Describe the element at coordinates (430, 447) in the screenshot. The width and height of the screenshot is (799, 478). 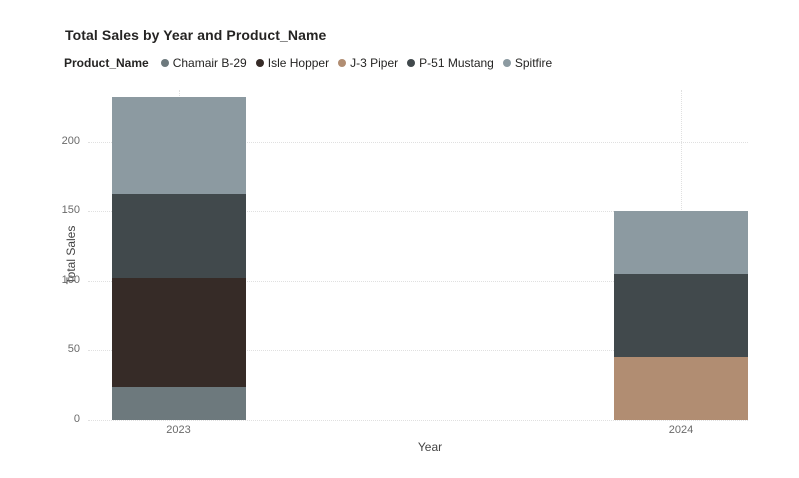
I see `x-axis-title: Year` at that location.